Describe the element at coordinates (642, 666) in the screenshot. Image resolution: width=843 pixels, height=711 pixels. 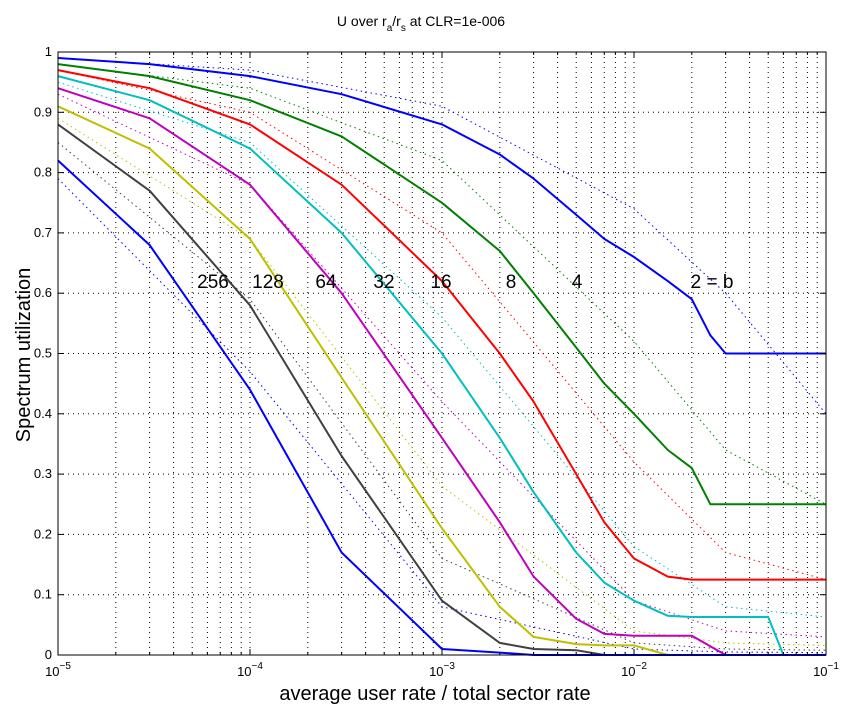
I see `x-tick-label-exponent: −2` at that location.